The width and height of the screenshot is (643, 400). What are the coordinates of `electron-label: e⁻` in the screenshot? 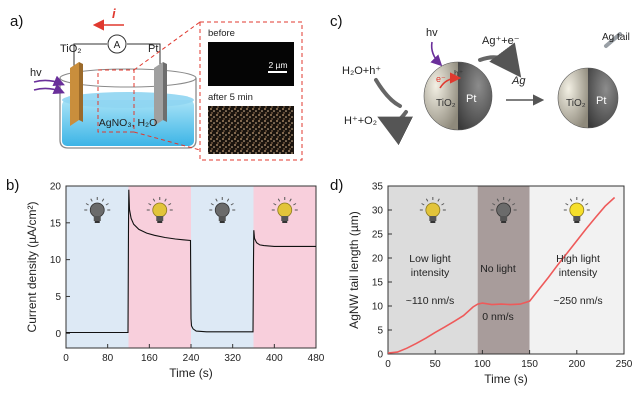 It's located at (441, 79).